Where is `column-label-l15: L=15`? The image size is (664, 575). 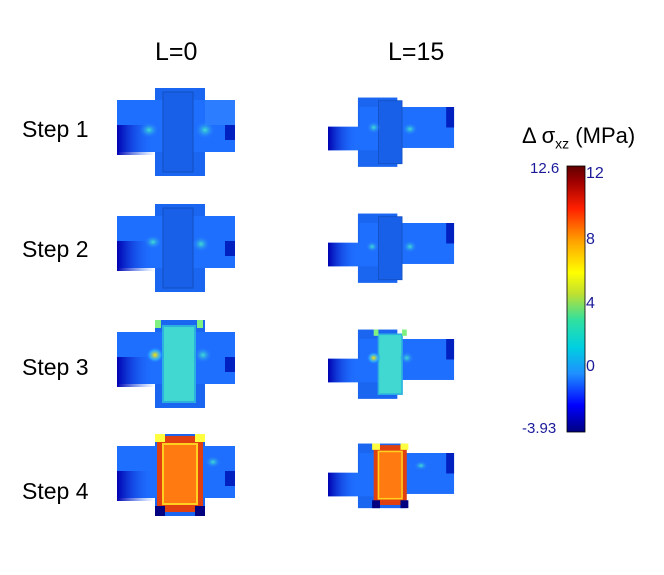
column-label-l15: L=15 is located at coordinates (416, 52).